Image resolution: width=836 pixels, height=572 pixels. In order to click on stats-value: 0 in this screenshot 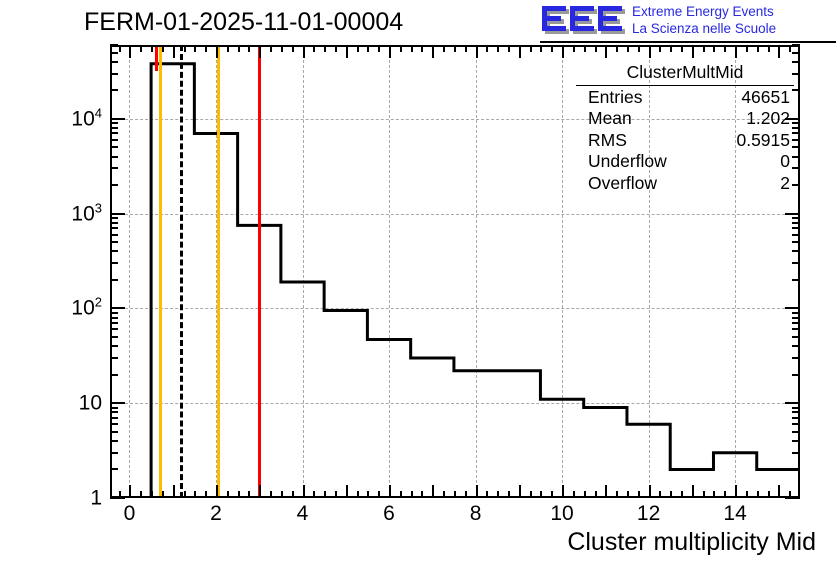, I will do `click(785, 161)`.